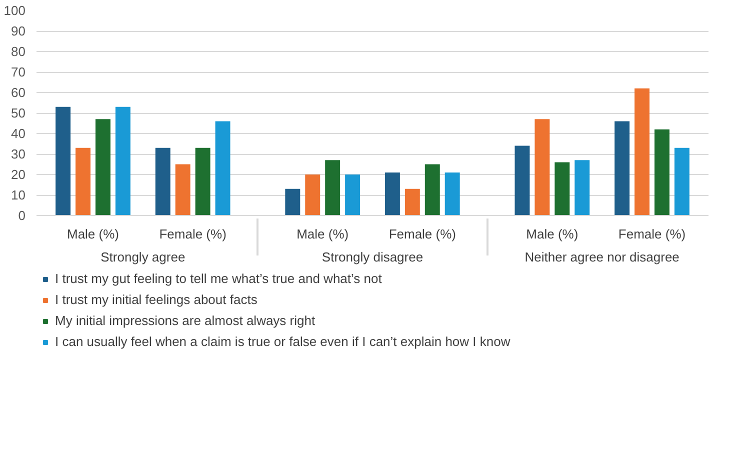 This screenshot has width=756, height=460. I want to click on text: Neither agree nor disagree, so click(602, 257).